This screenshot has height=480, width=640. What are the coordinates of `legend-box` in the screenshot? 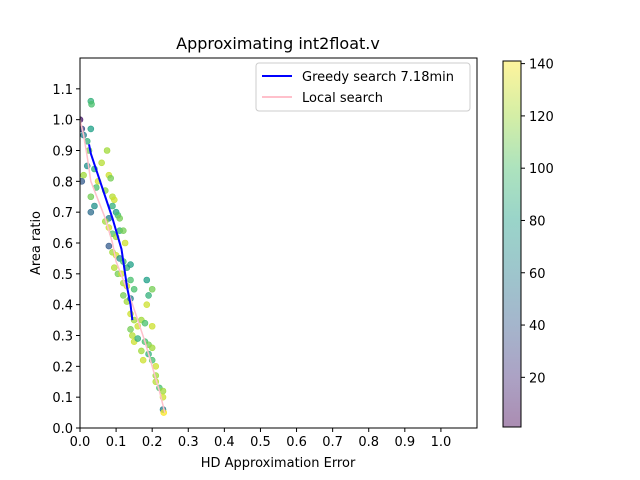 It's located at (363, 87).